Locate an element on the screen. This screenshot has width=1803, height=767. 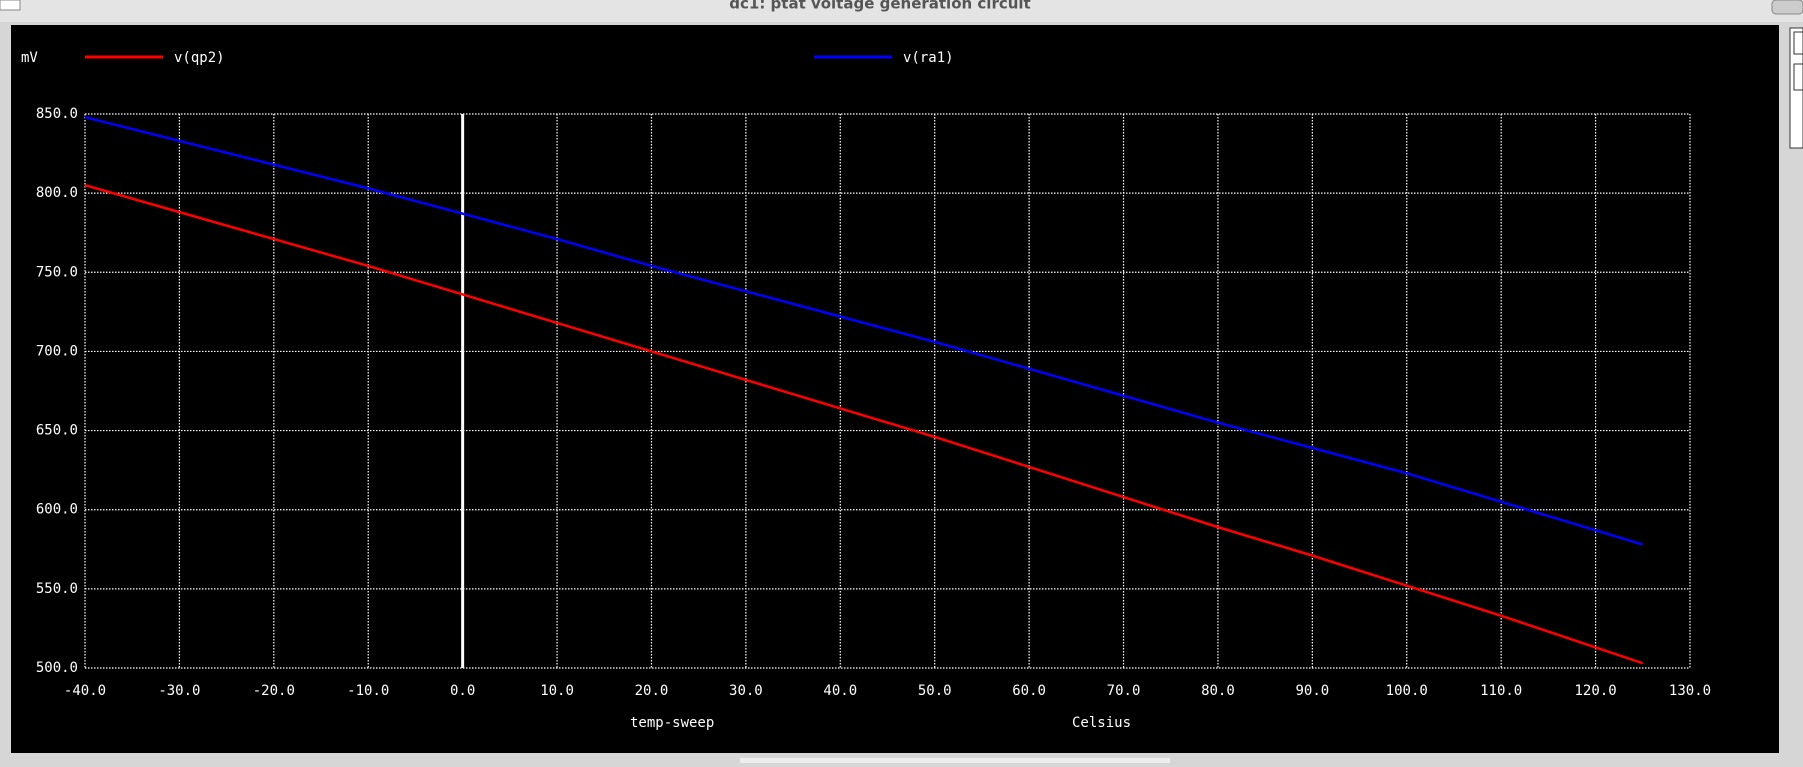
x-tick-label: -40.0 is located at coordinates (85, 691).